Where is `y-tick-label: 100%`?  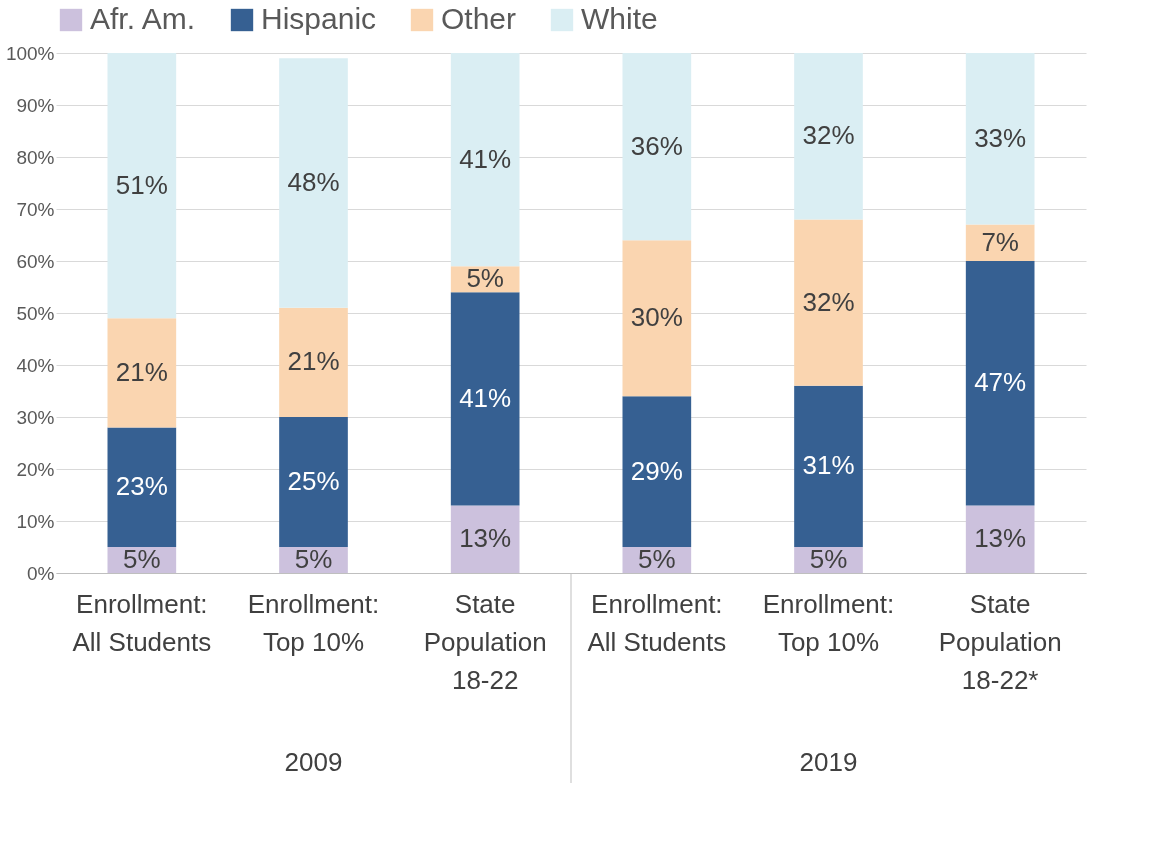
y-tick-label: 100% is located at coordinates (30, 53).